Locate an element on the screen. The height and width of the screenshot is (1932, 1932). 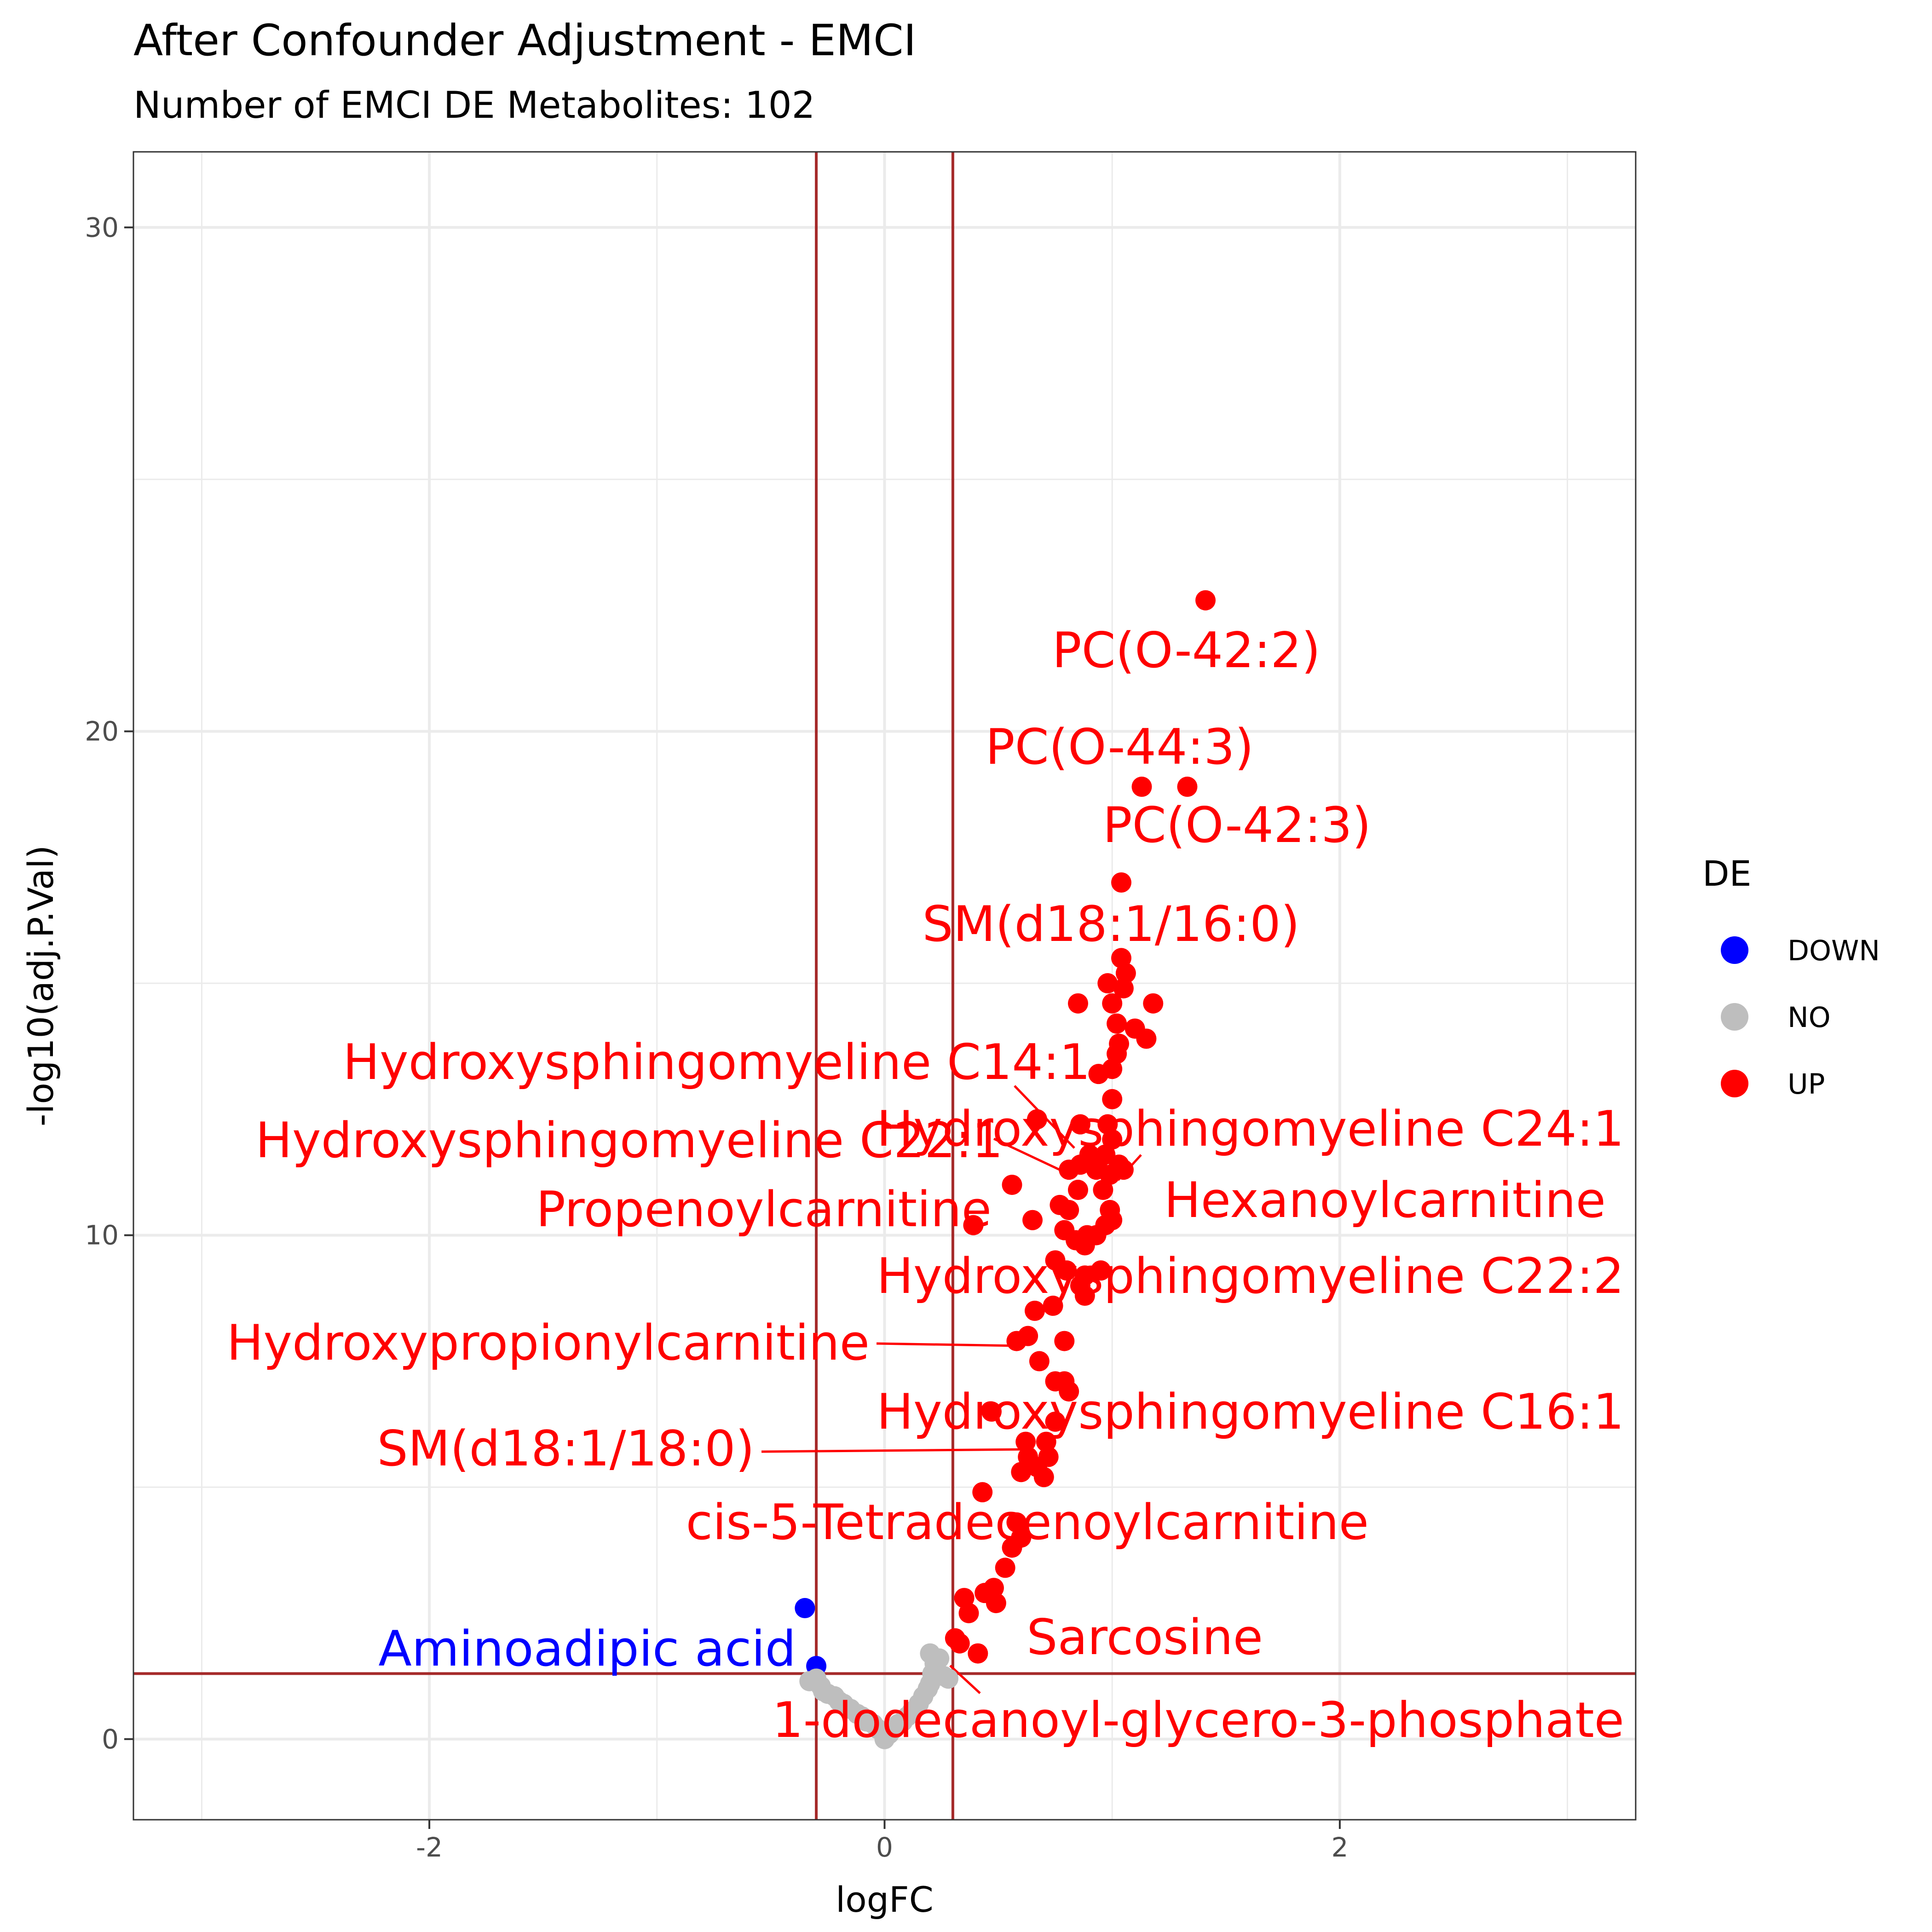
x-tick-label: 0 is located at coordinates (884, 1848).